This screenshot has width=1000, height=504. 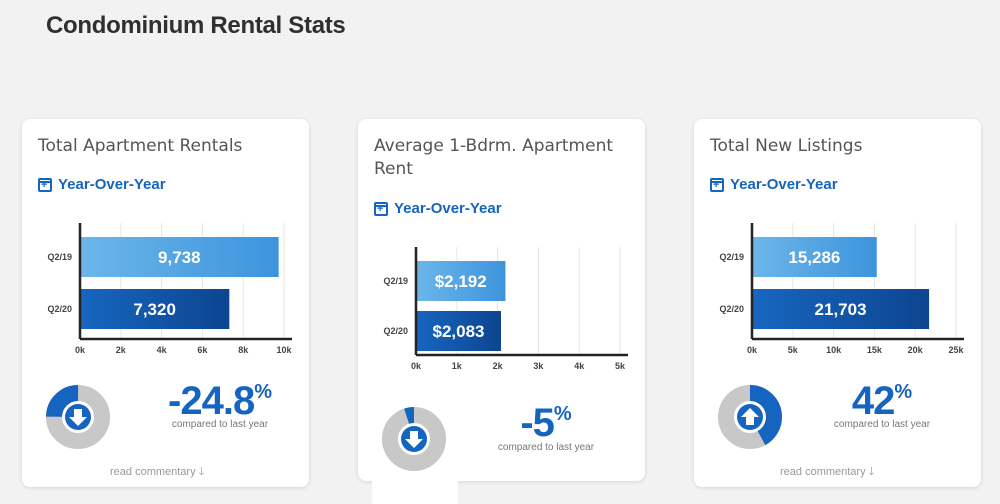 I want to click on gauge-arc, so click(x=750, y=417).